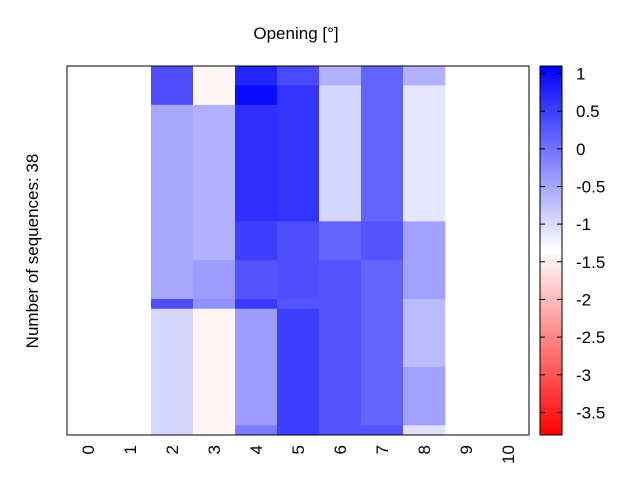 Image resolution: width=640 pixels, height=480 pixels. What do you see at coordinates (588, 111) in the screenshot?
I see `colorbar-tick-label: 0.5` at bounding box center [588, 111].